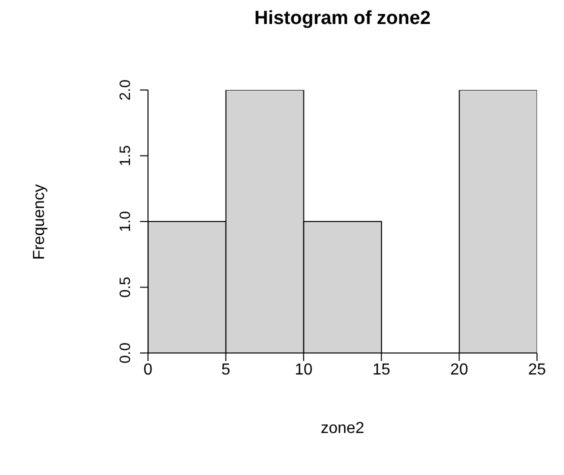  What do you see at coordinates (125, 155) in the screenshot?
I see `y-tick-label: 1.5` at bounding box center [125, 155].